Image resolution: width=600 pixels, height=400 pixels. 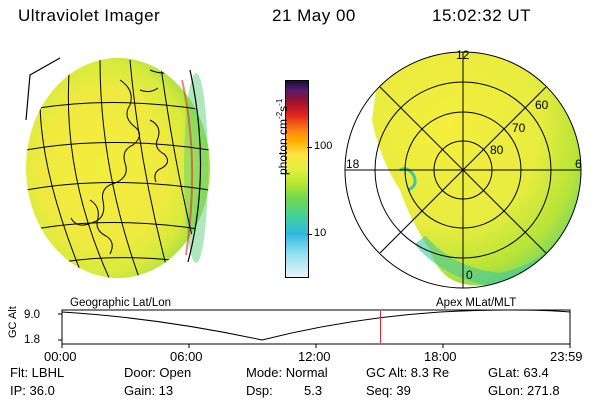 What do you see at coordinates (408, 372) in the screenshot?
I see `gc-alt-status: GC Alt: 8.3 Re` at bounding box center [408, 372].